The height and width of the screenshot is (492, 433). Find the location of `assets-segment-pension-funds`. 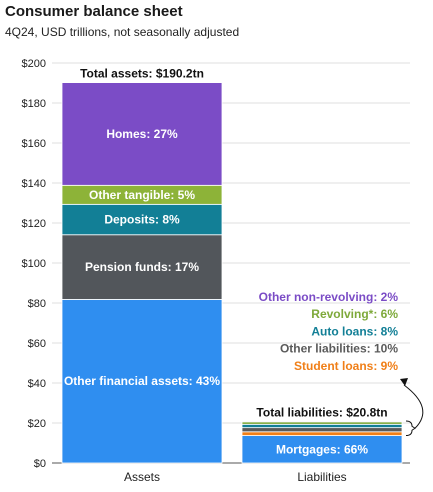

assets-segment-pension-funds is located at coordinates (142, 267).